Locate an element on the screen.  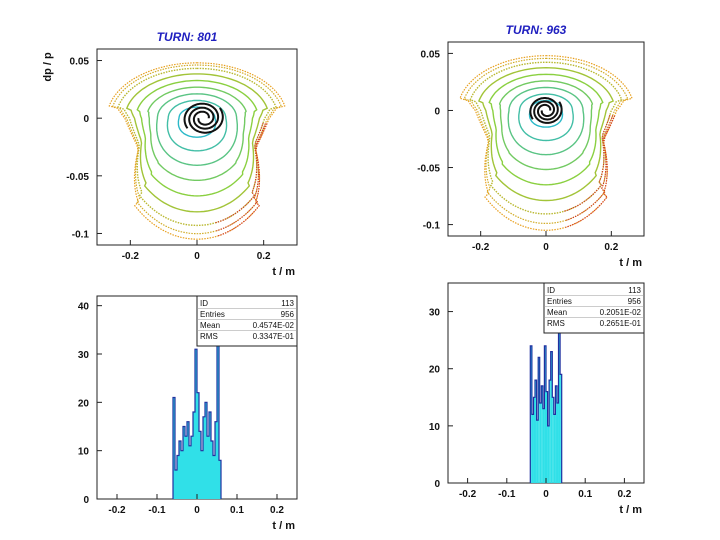
y-tick-label: -0.05 is located at coordinates (428, 169).